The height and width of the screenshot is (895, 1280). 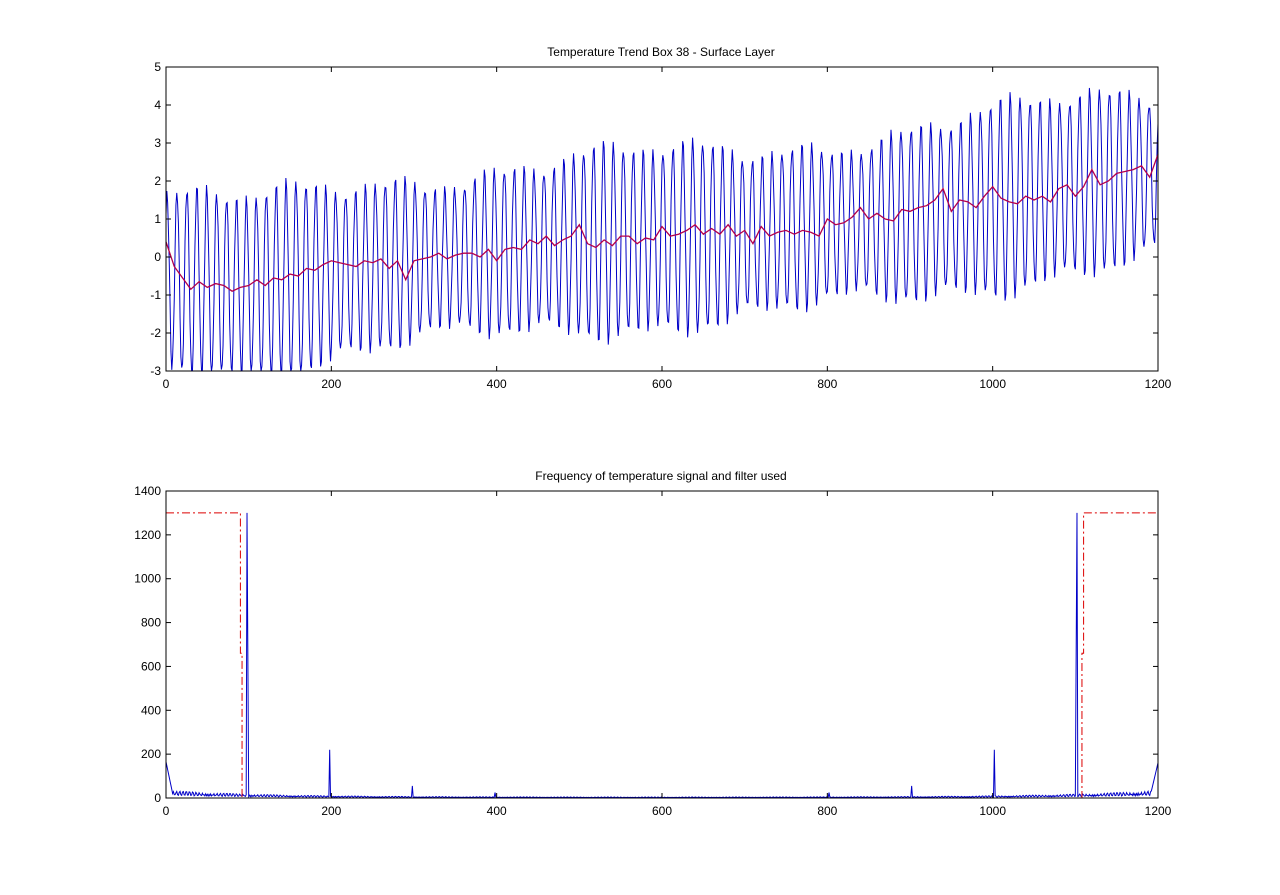 What do you see at coordinates (151, 754) in the screenshot?
I see `y-tick-label: 200` at bounding box center [151, 754].